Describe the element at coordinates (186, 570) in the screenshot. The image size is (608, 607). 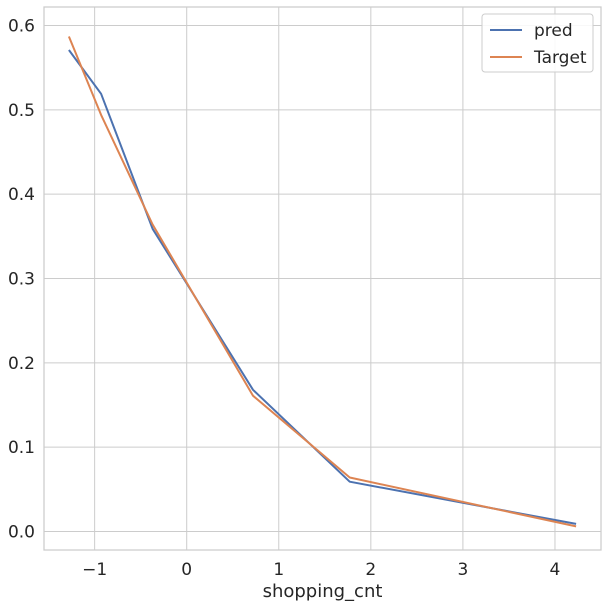
I see `x-tick-label: 0` at that location.